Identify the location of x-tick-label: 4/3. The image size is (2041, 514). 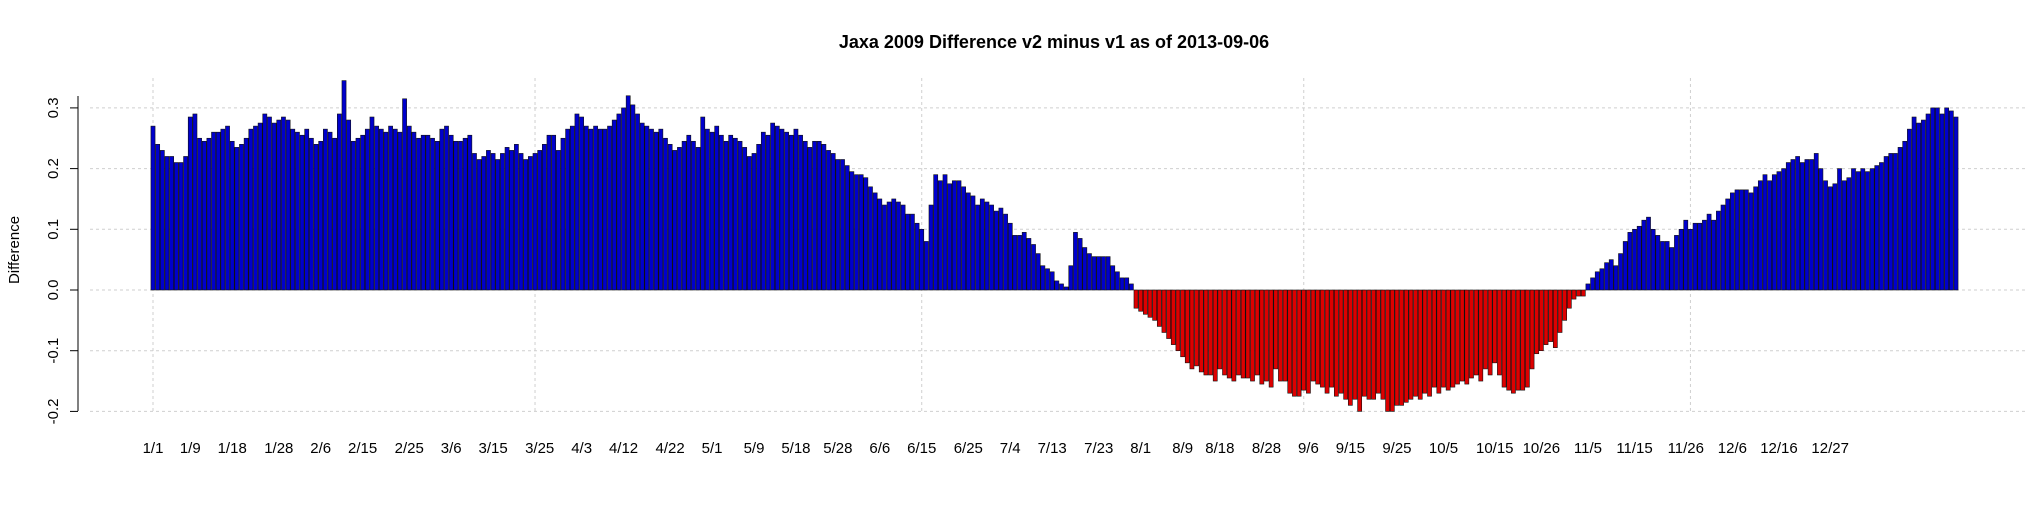
(581, 448).